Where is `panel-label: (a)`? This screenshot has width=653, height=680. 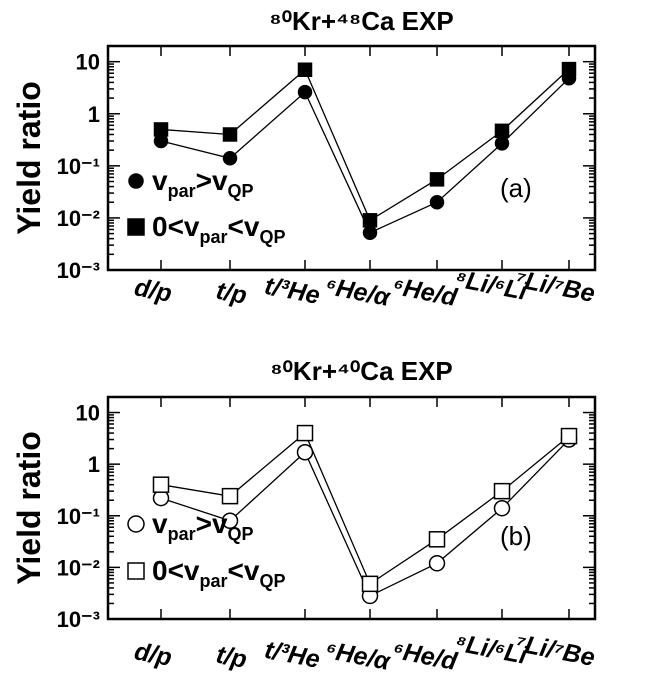 panel-label: (a) is located at coordinates (516, 188).